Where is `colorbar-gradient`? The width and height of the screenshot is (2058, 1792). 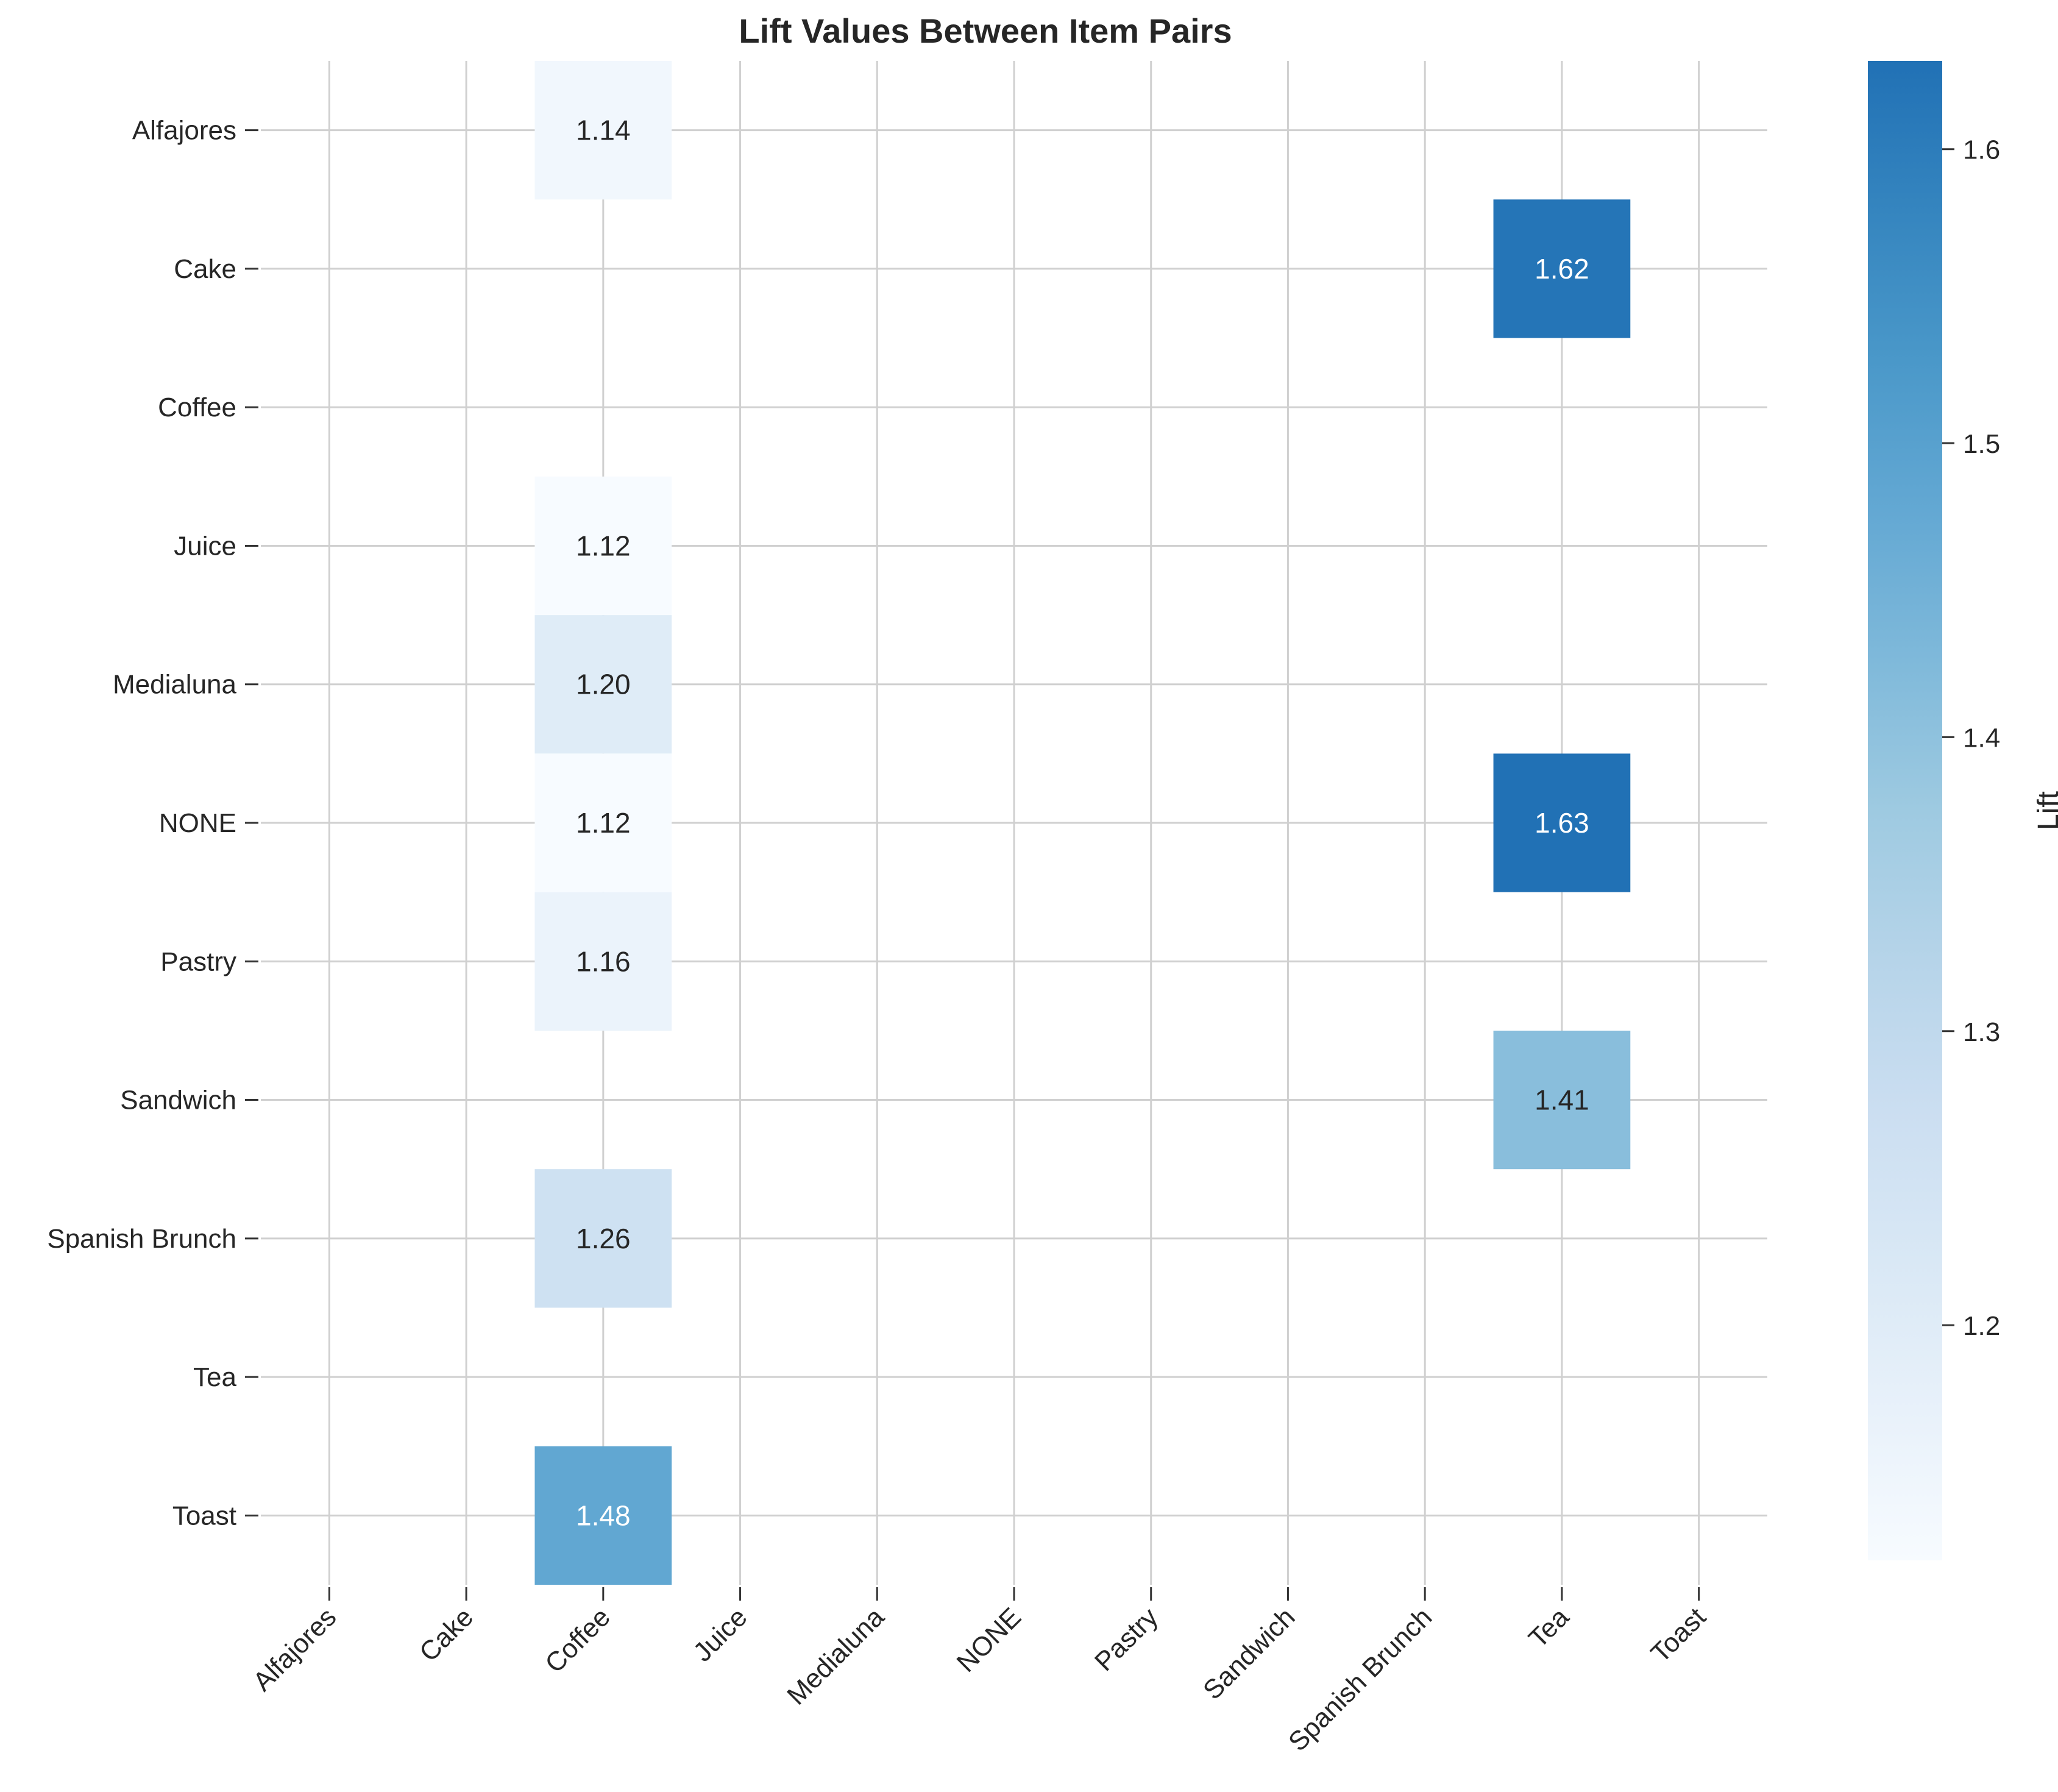
colorbar-gradient is located at coordinates (1905, 811).